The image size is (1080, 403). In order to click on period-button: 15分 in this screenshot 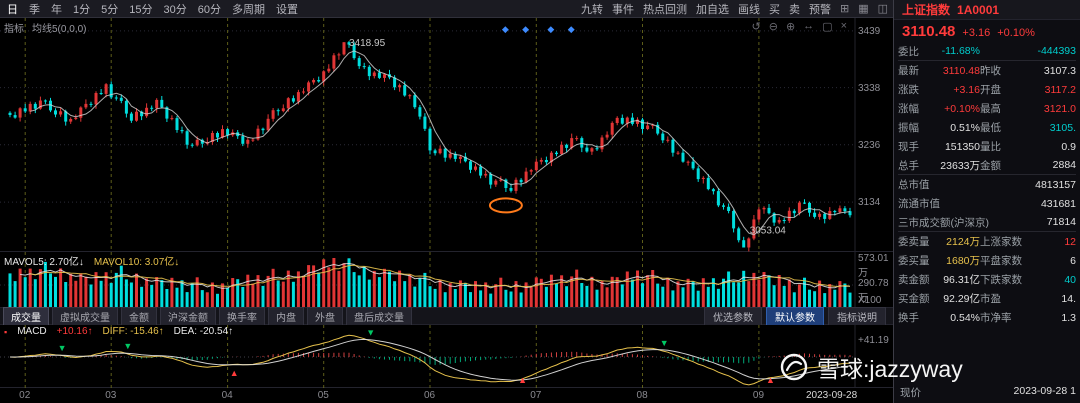, I will do `click(141, 9)`.